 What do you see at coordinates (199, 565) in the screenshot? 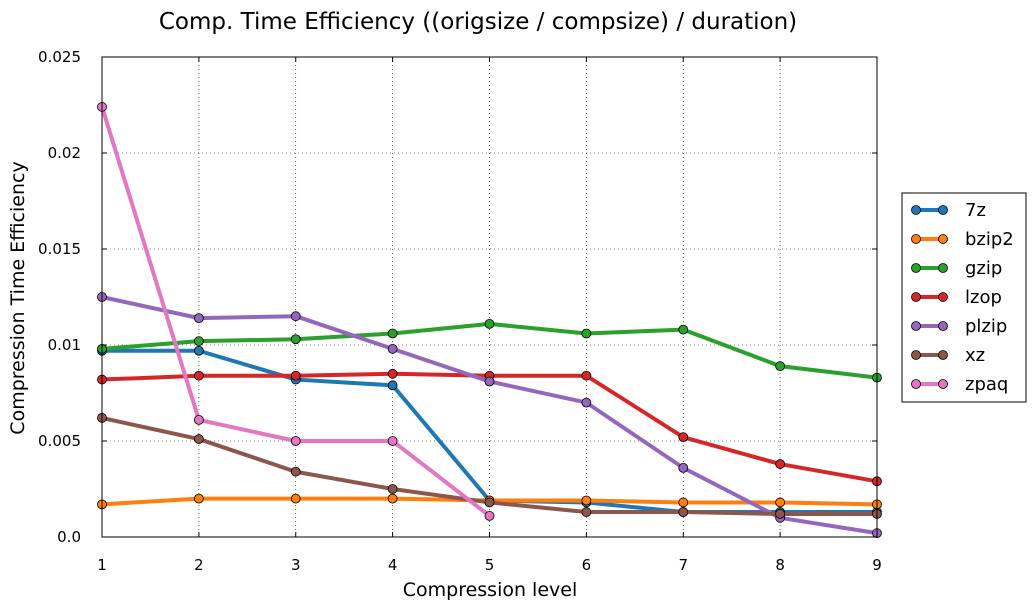
I see `x-tick-label: 2` at bounding box center [199, 565].